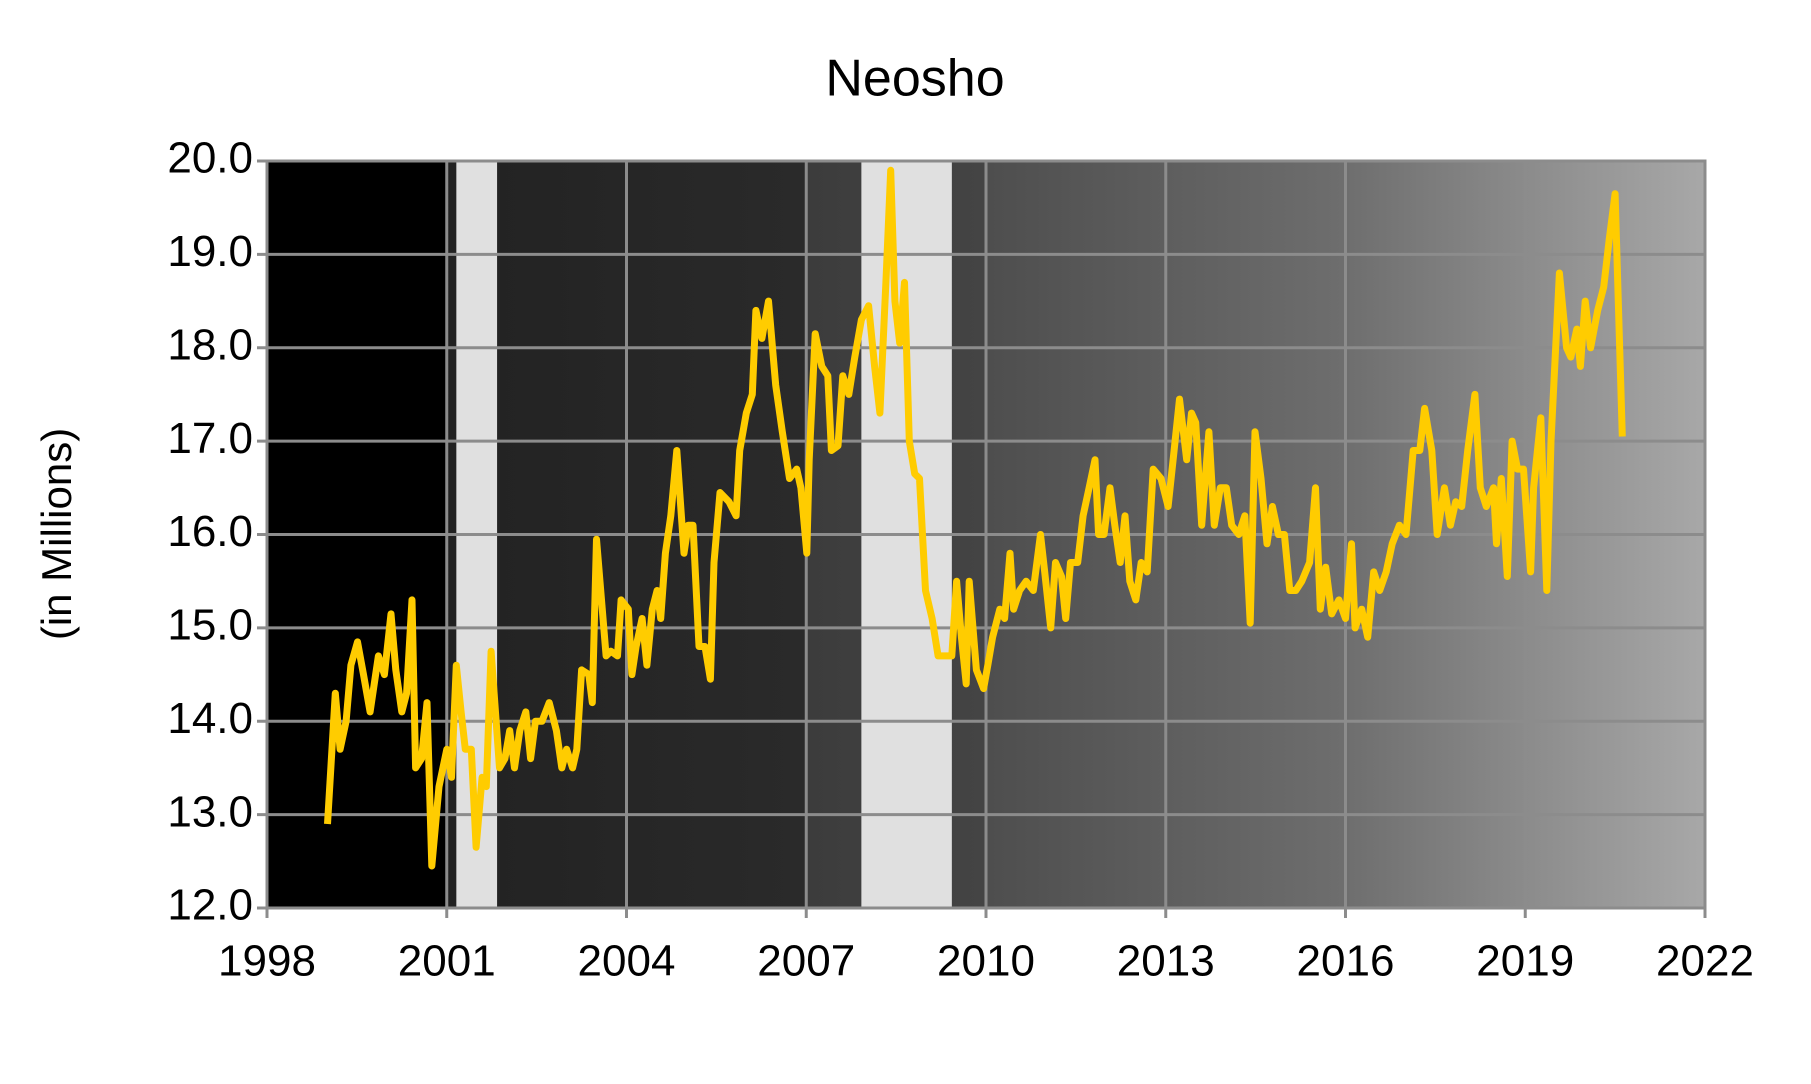 This screenshot has height=1084, width=1811. Describe the element at coordinates (1346, 961) in the screenshot. I see `x-tick-label: 2016` at that location.